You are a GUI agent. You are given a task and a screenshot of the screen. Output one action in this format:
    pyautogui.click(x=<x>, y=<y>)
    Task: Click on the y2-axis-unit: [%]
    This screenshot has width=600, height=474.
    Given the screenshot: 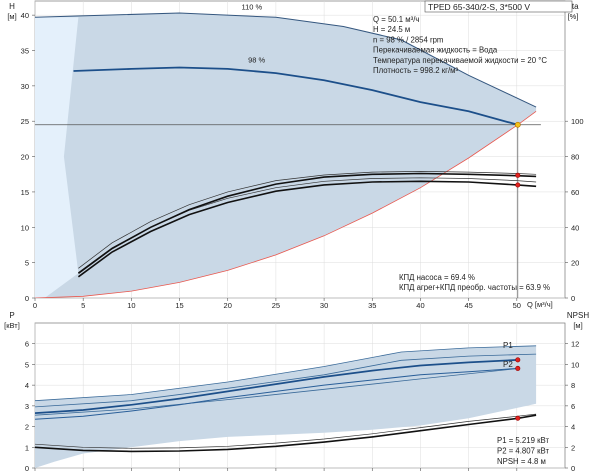 What is the action you would take?
    pyautogui.click(x=573, y=16)
    